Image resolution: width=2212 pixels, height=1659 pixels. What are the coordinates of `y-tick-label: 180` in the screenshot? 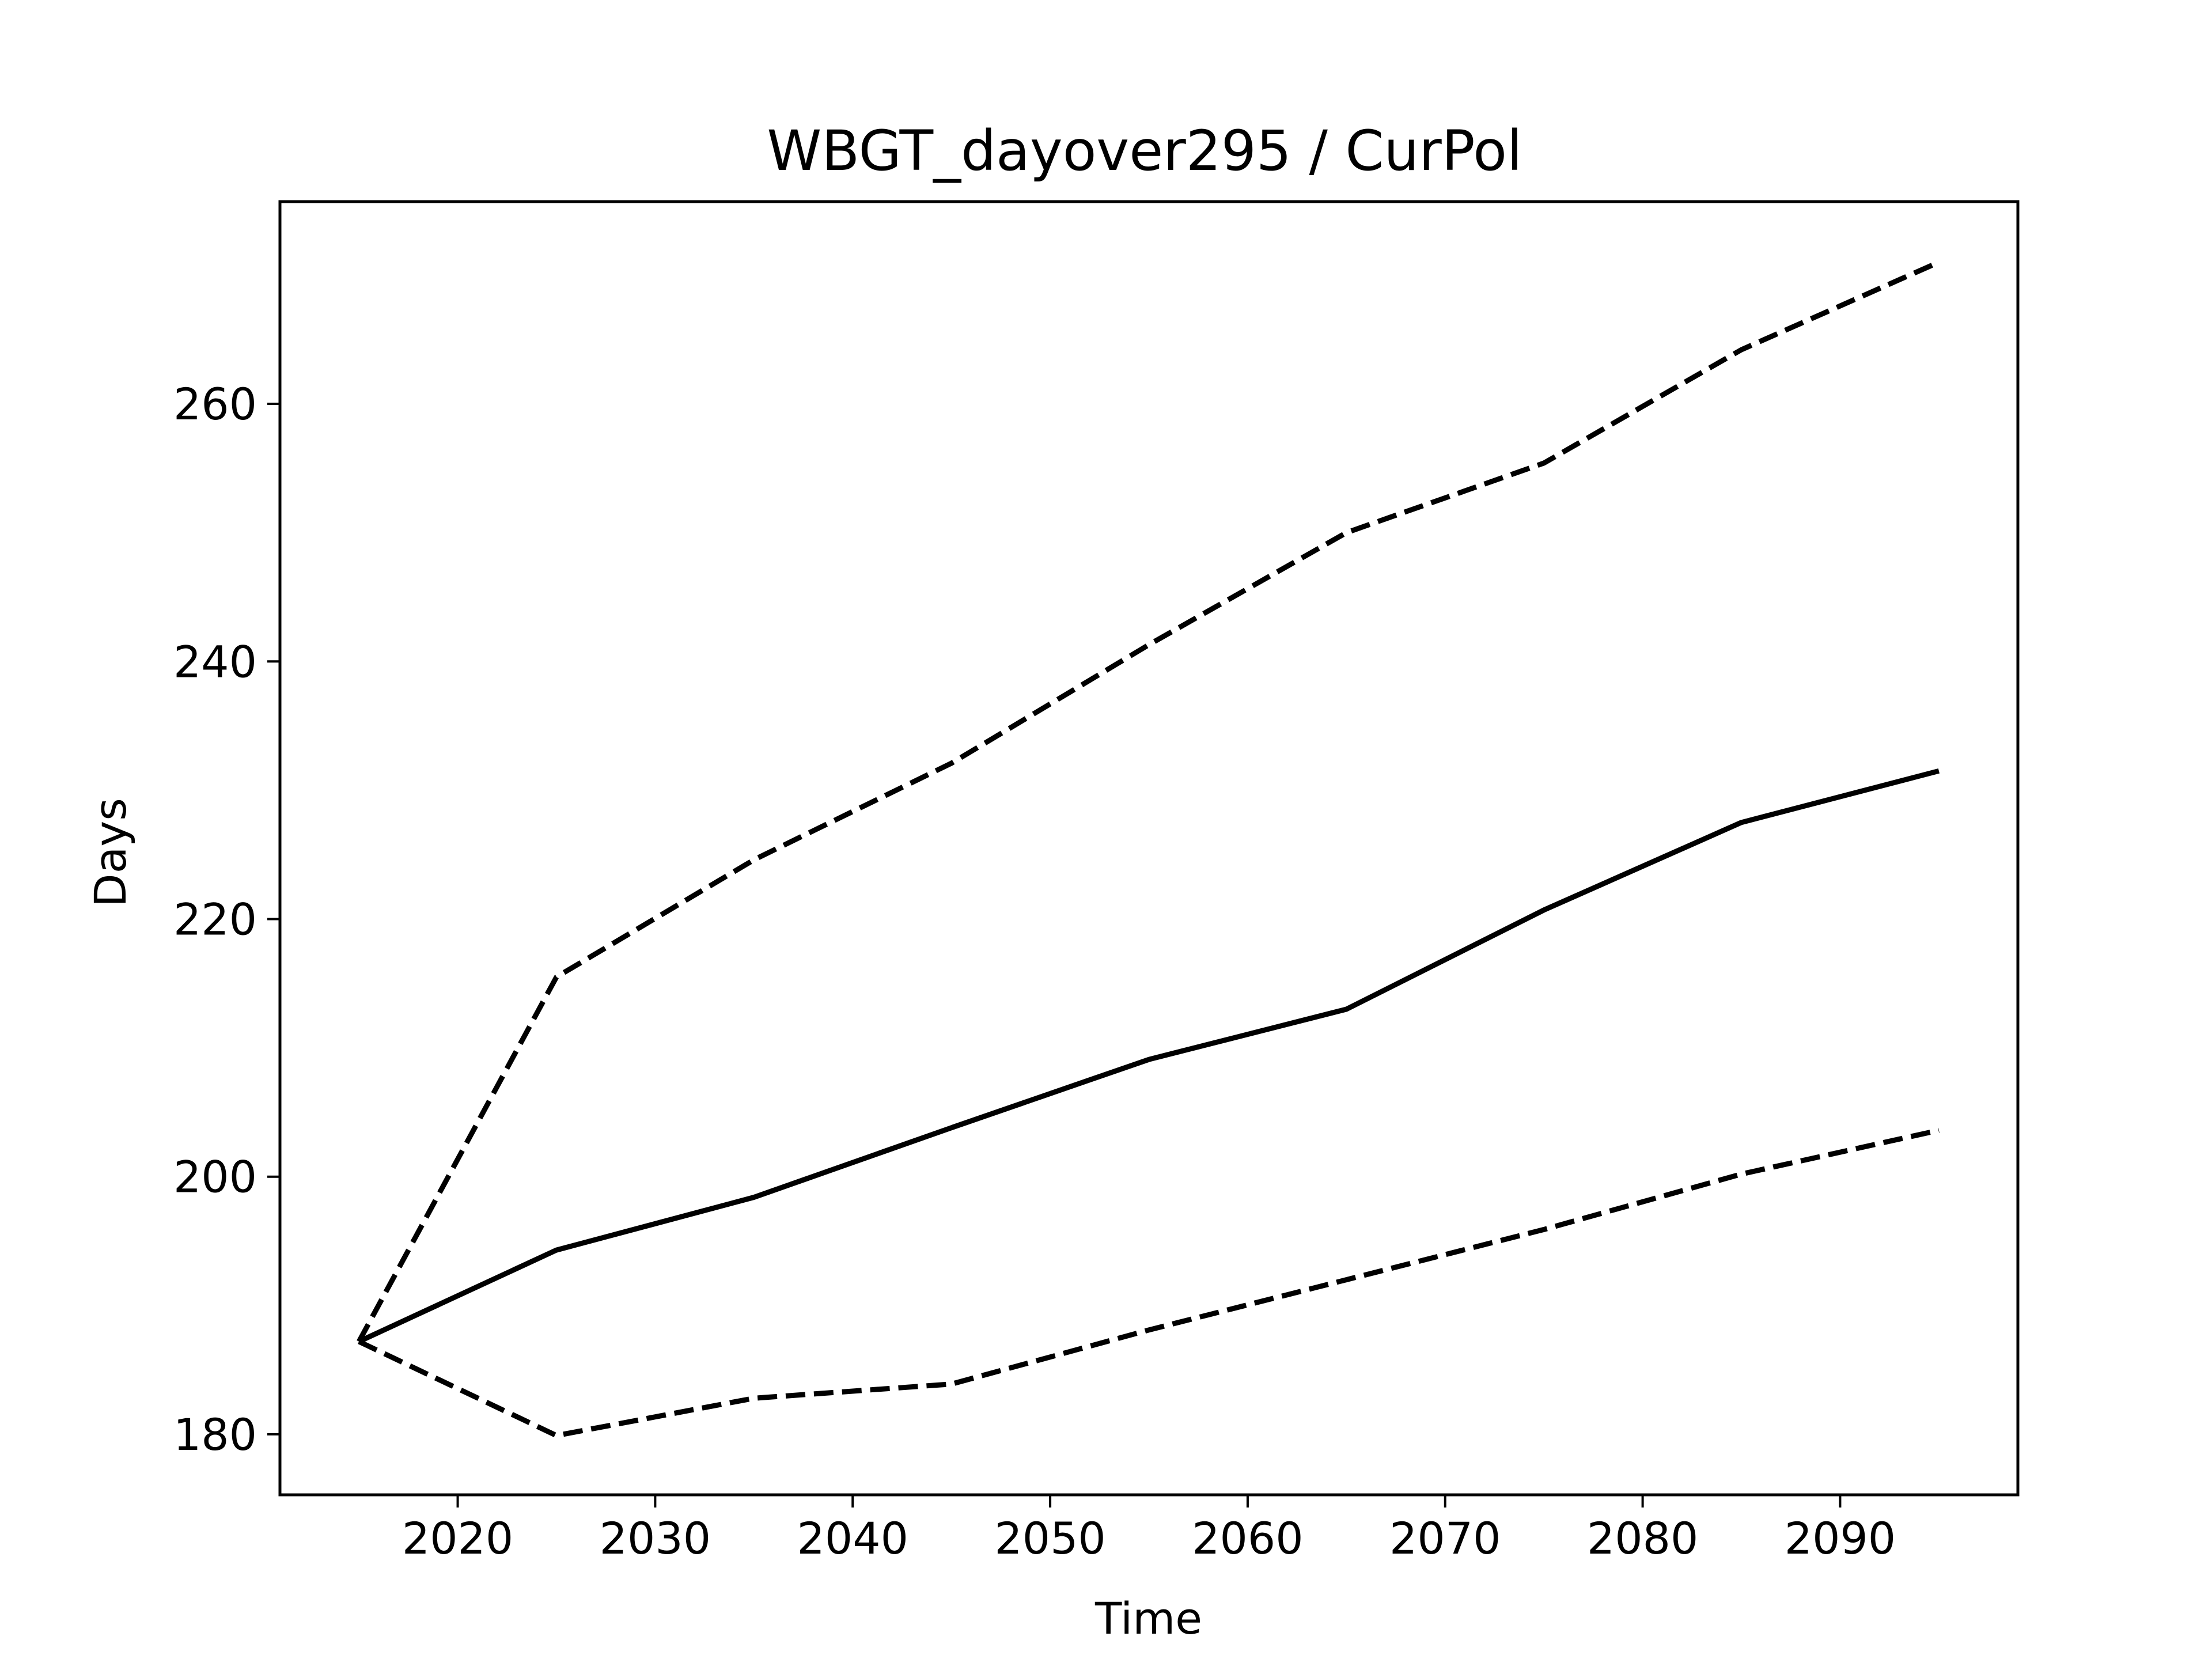 It's located at (215, 1434).